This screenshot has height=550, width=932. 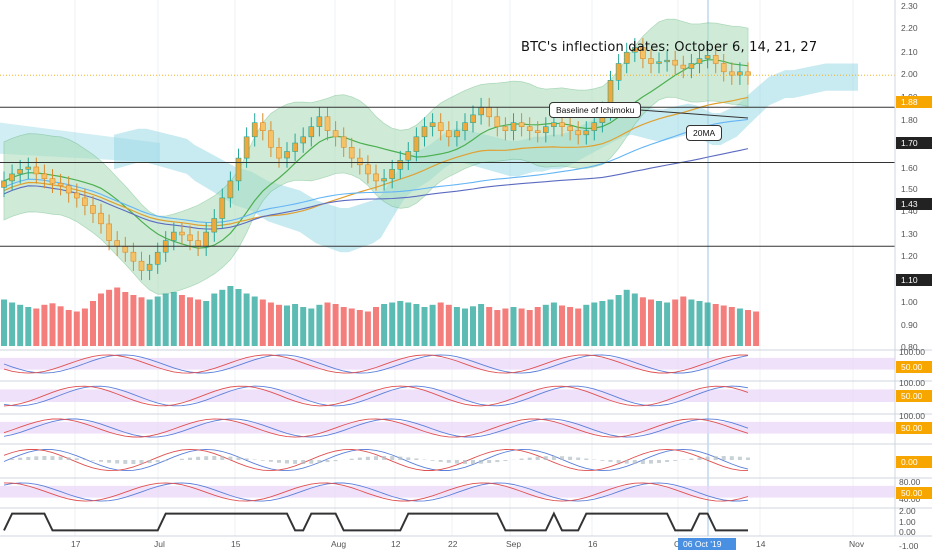 I want to click on panel-rsi, so click(x=466, y=489).